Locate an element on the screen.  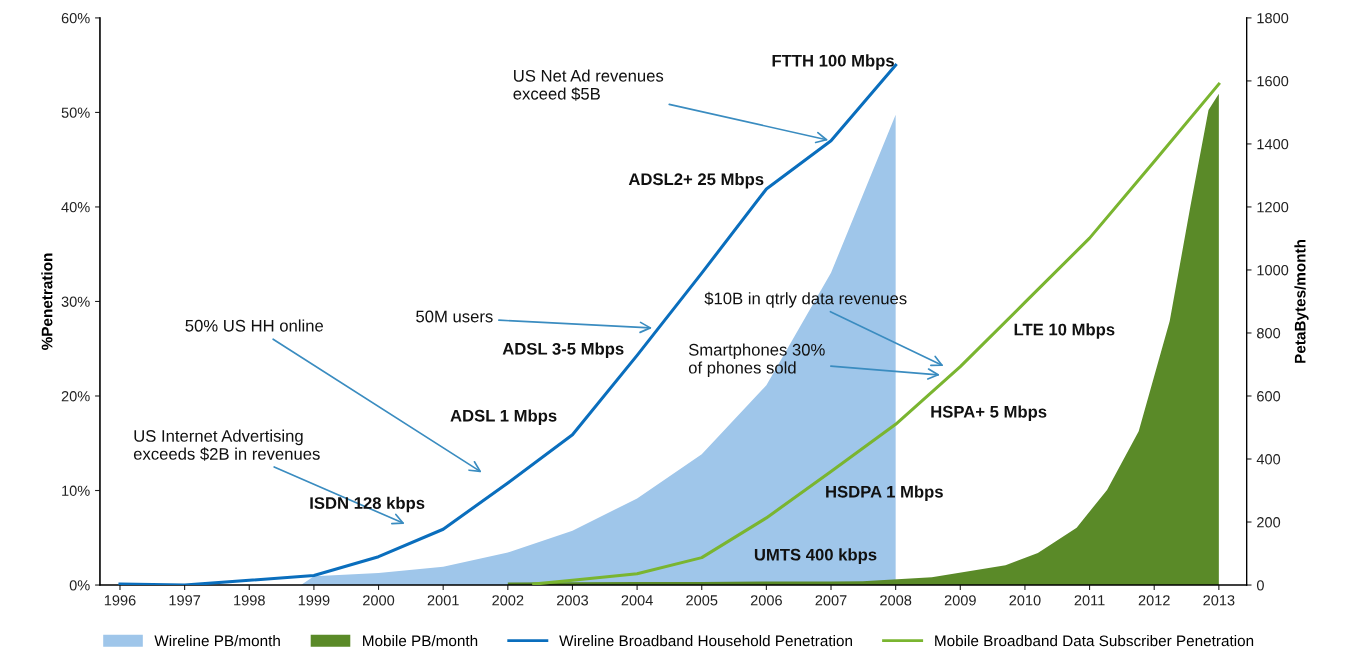
y2-tick-label: 1800 is located at coordinates (1273, 18).